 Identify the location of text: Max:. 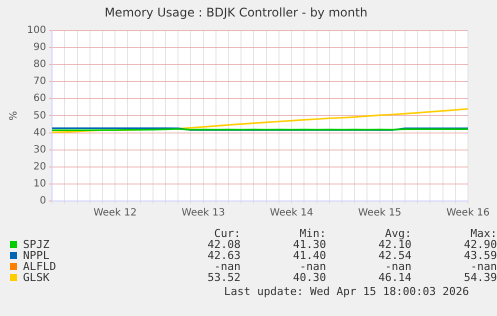
(483, 233).